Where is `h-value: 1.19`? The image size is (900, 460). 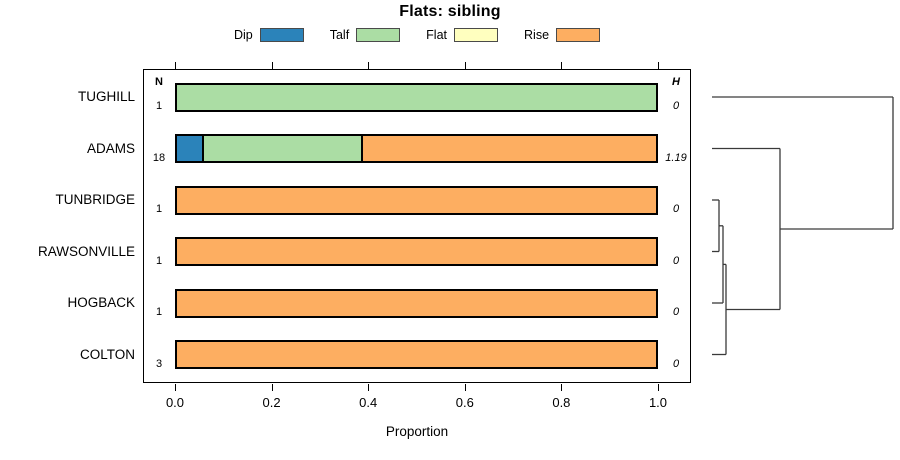 h-value: 1.19 is located at coordinates (676, 157).